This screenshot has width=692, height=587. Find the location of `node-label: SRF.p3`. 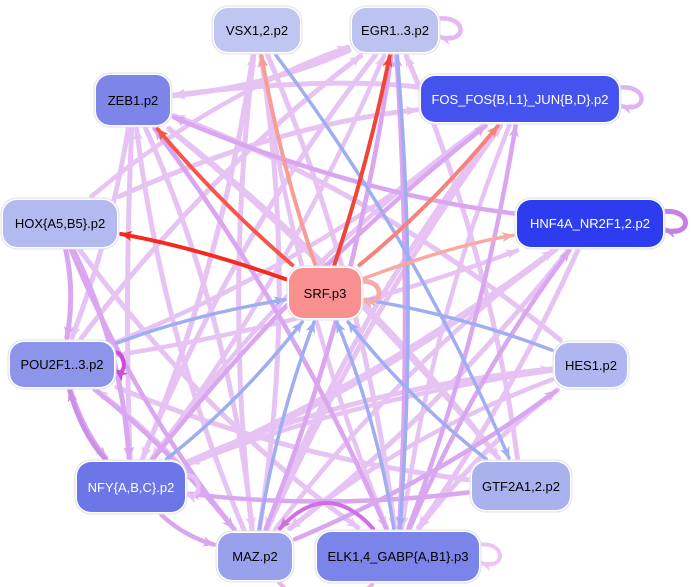

node-label: SRF.p3 is located at coordinates (325, 293).